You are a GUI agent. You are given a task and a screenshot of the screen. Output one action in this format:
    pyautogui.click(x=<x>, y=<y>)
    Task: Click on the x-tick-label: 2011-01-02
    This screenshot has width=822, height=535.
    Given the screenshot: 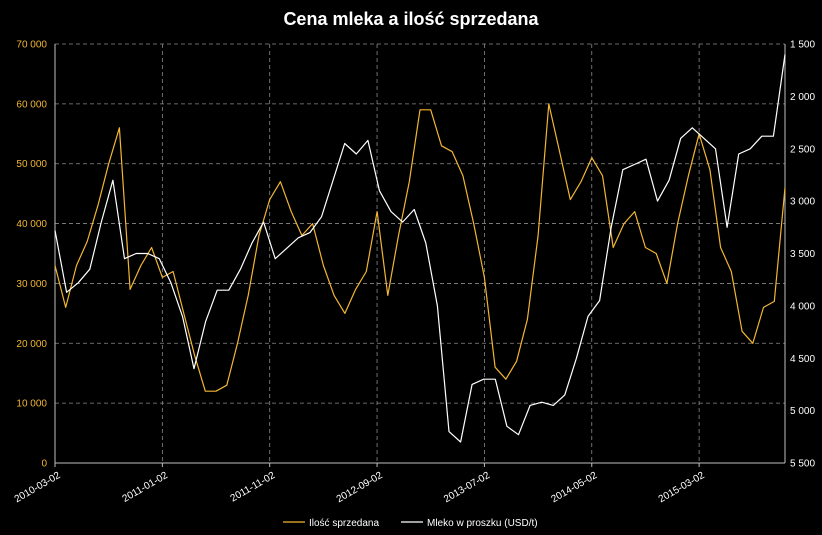 What is the action you would take?
    pyautogui.click(x=146, y=487)
    